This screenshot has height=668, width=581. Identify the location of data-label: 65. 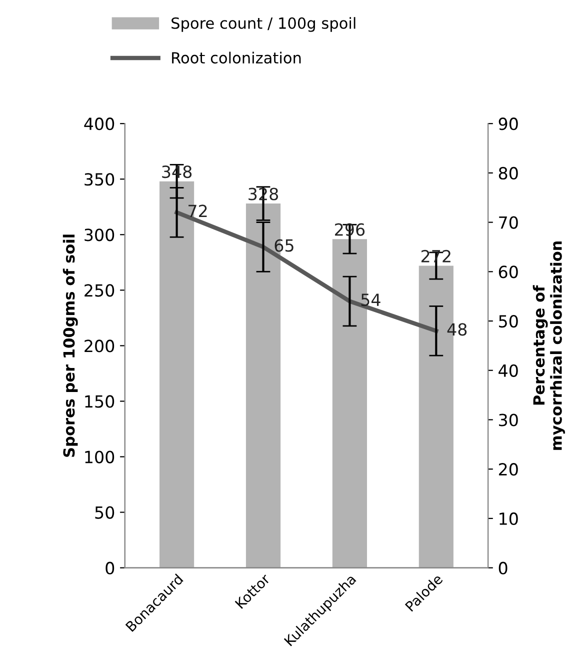
(284, 245).